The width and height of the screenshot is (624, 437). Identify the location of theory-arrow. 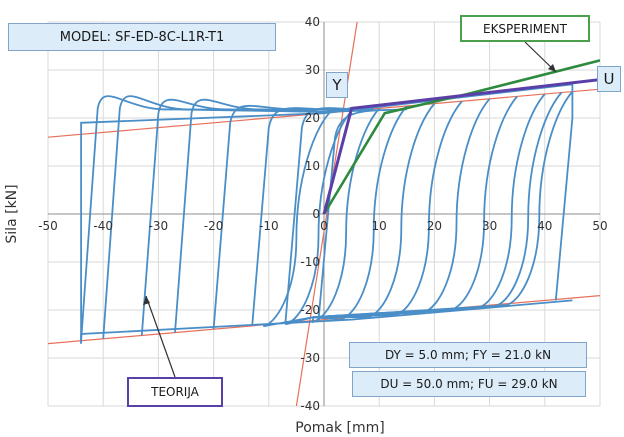
(160, 336).